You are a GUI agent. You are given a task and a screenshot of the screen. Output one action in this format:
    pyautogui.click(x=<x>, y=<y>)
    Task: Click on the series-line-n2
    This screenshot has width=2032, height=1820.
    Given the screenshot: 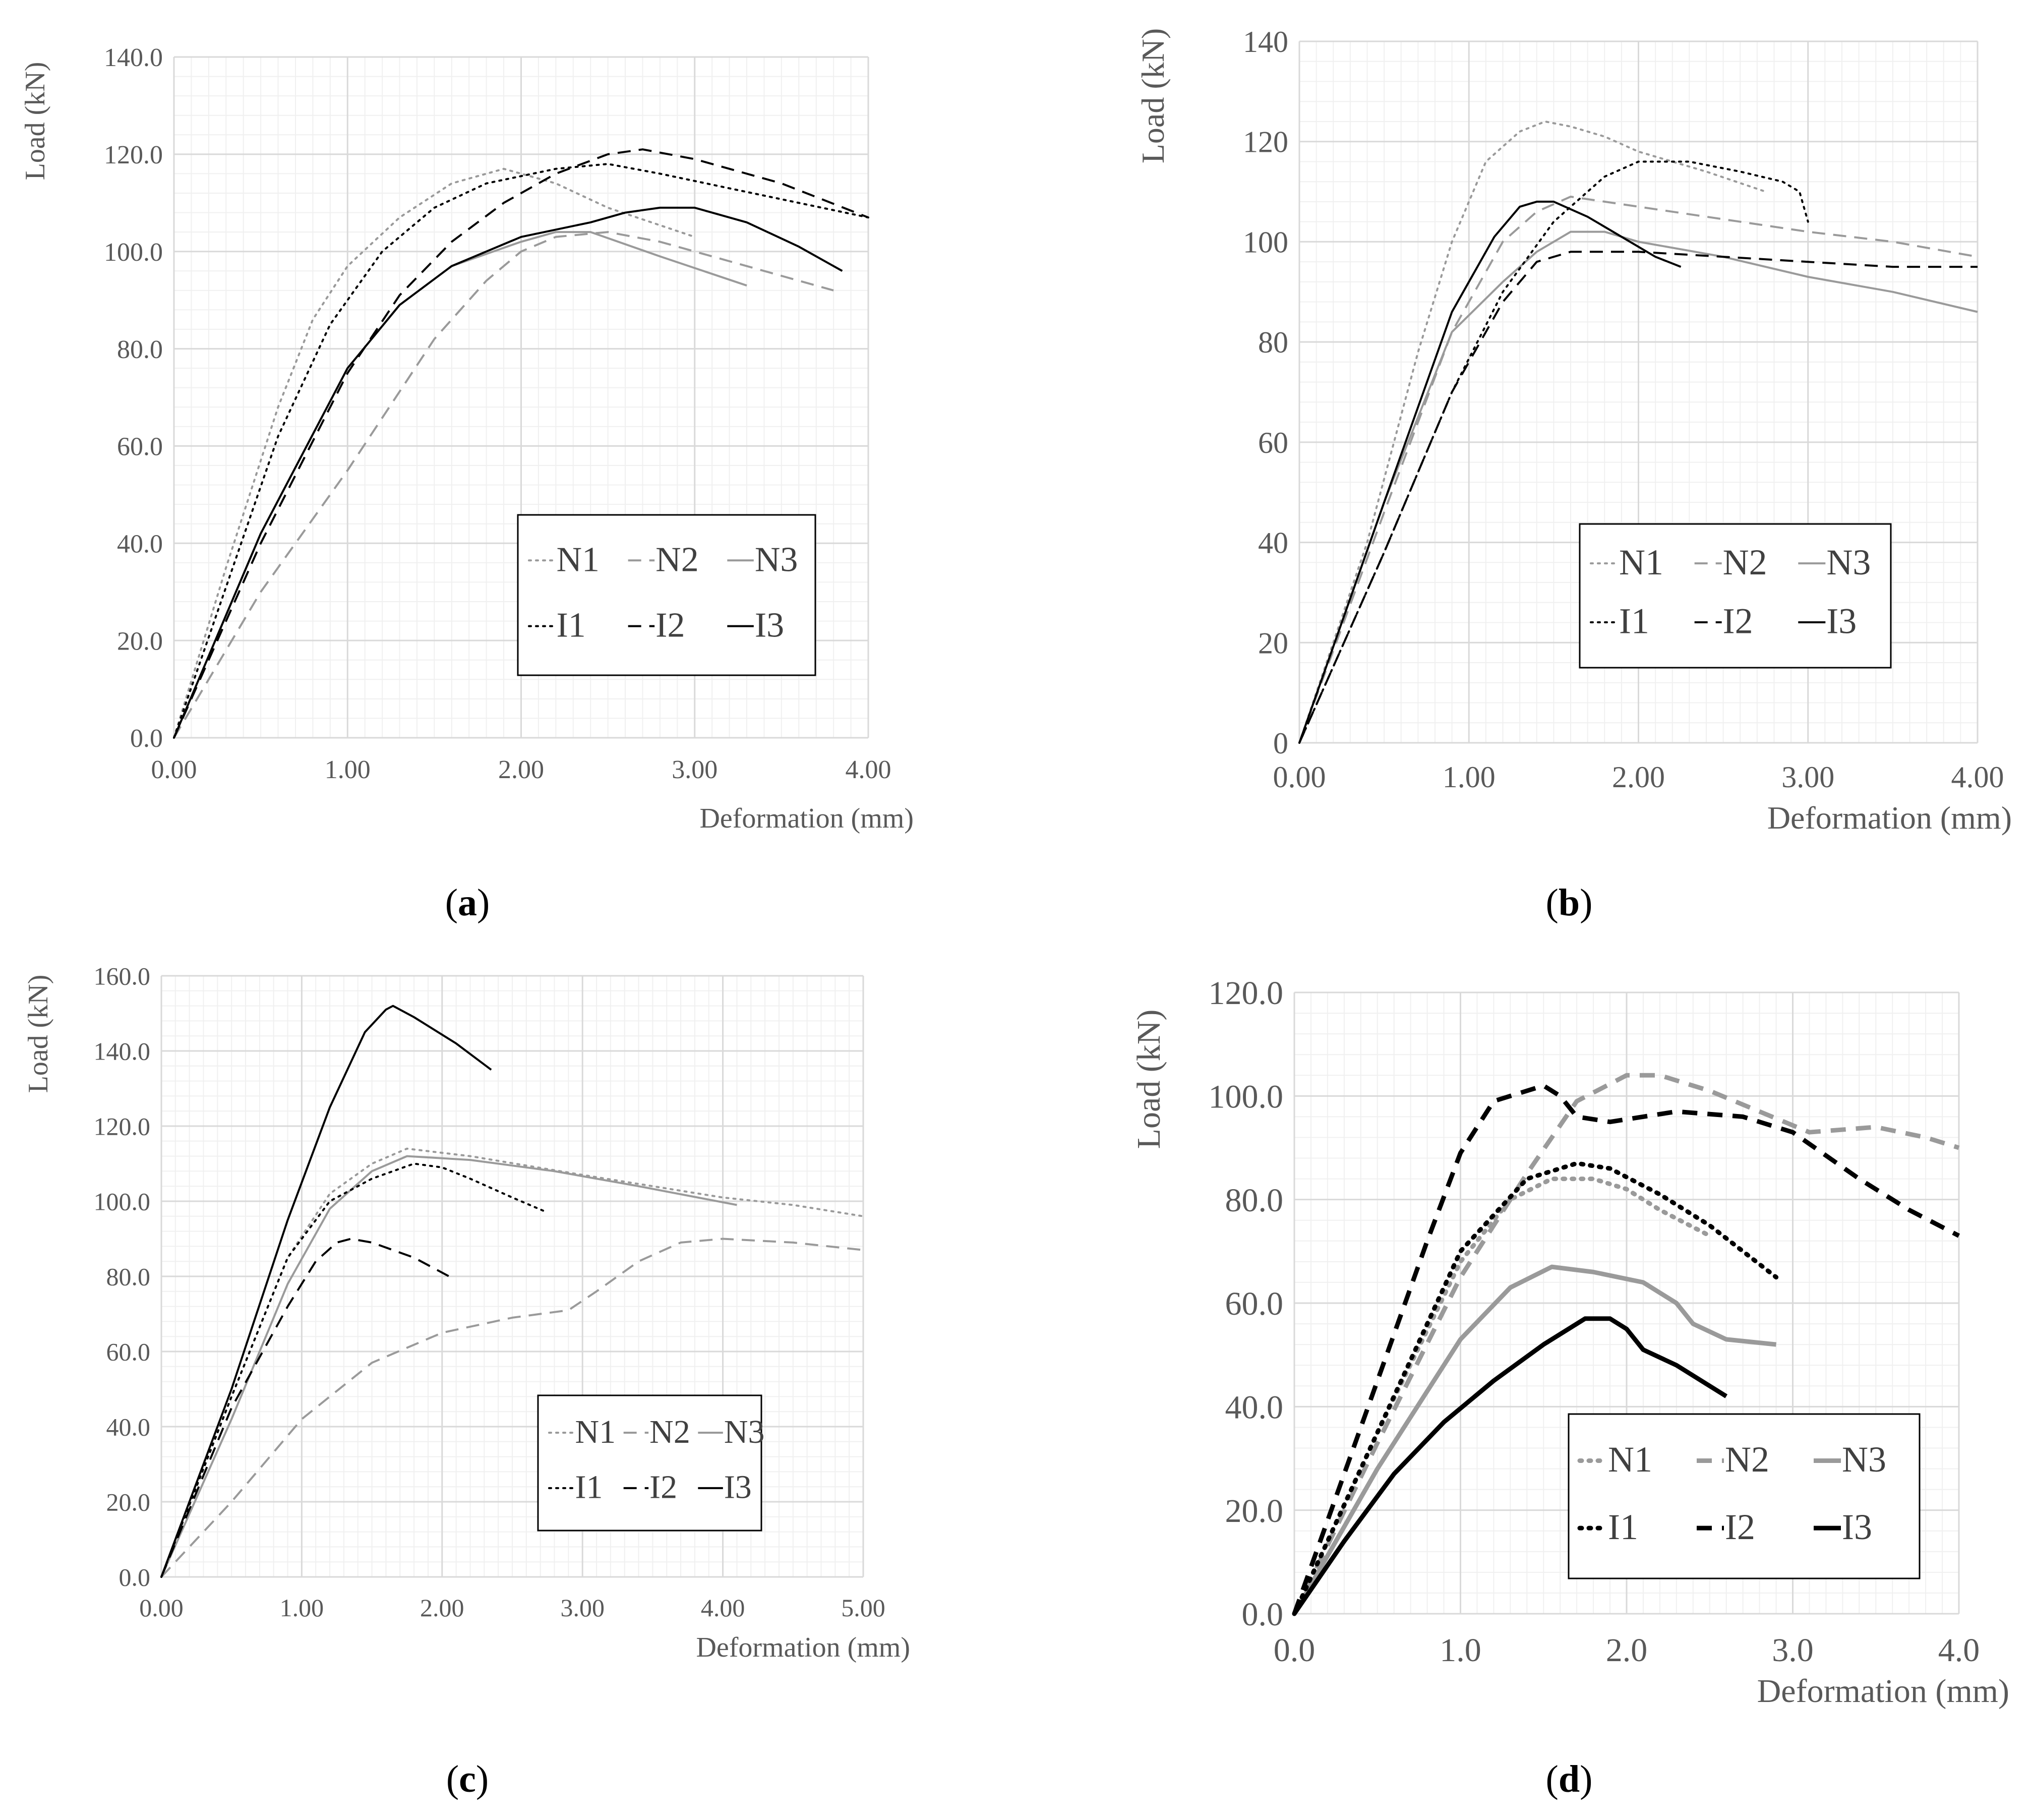 What is the action you would take?
    pyautogui.click(x=503, y=485)
    